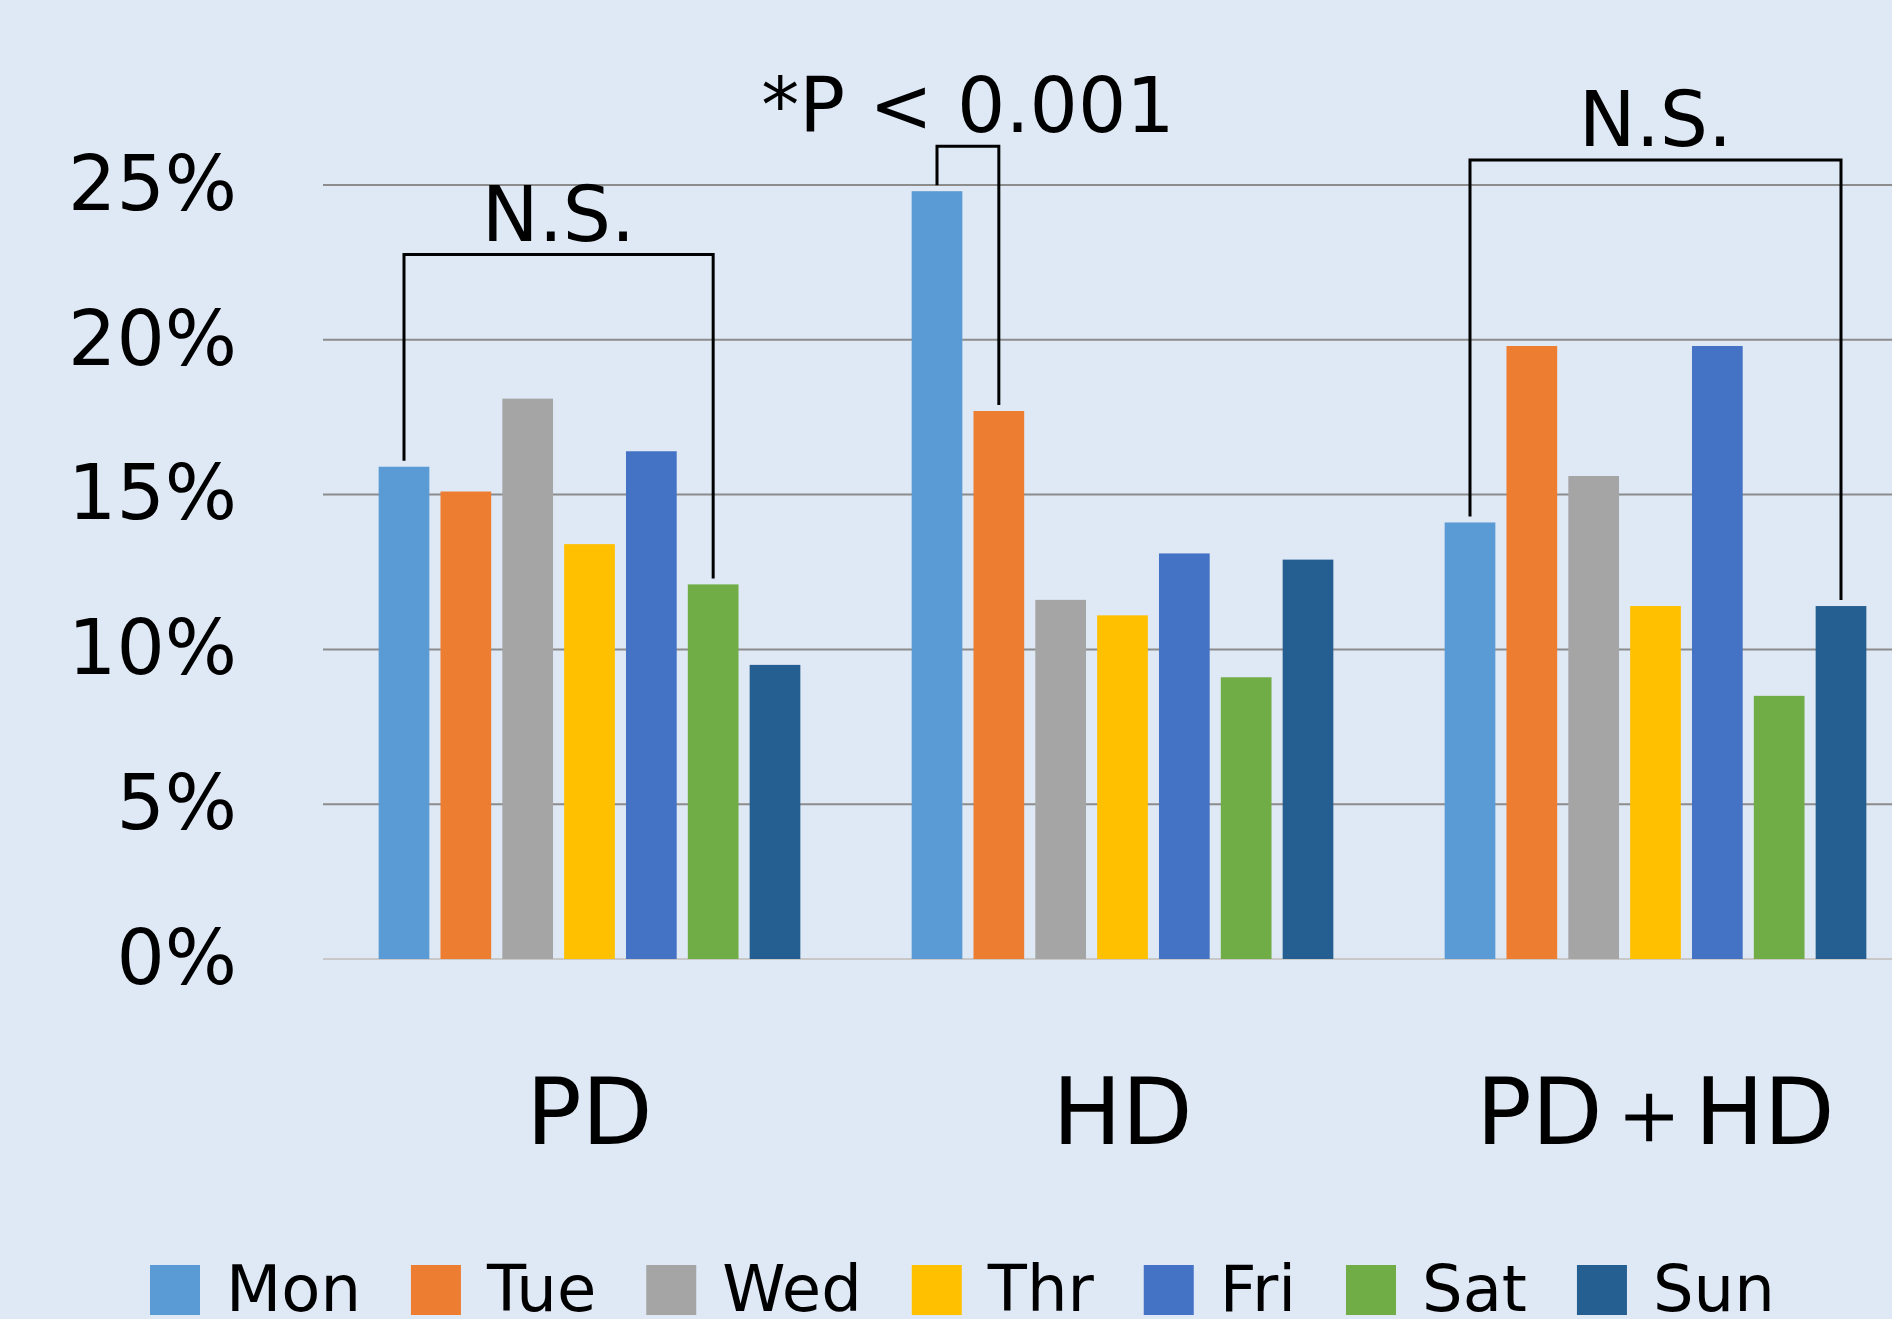 Image resolution: width=1892 pixels, height=1319 pixels. Describe the element at coordinates (1040, 1285) in the screenshot. I see `legend-label: Thr` at that location.